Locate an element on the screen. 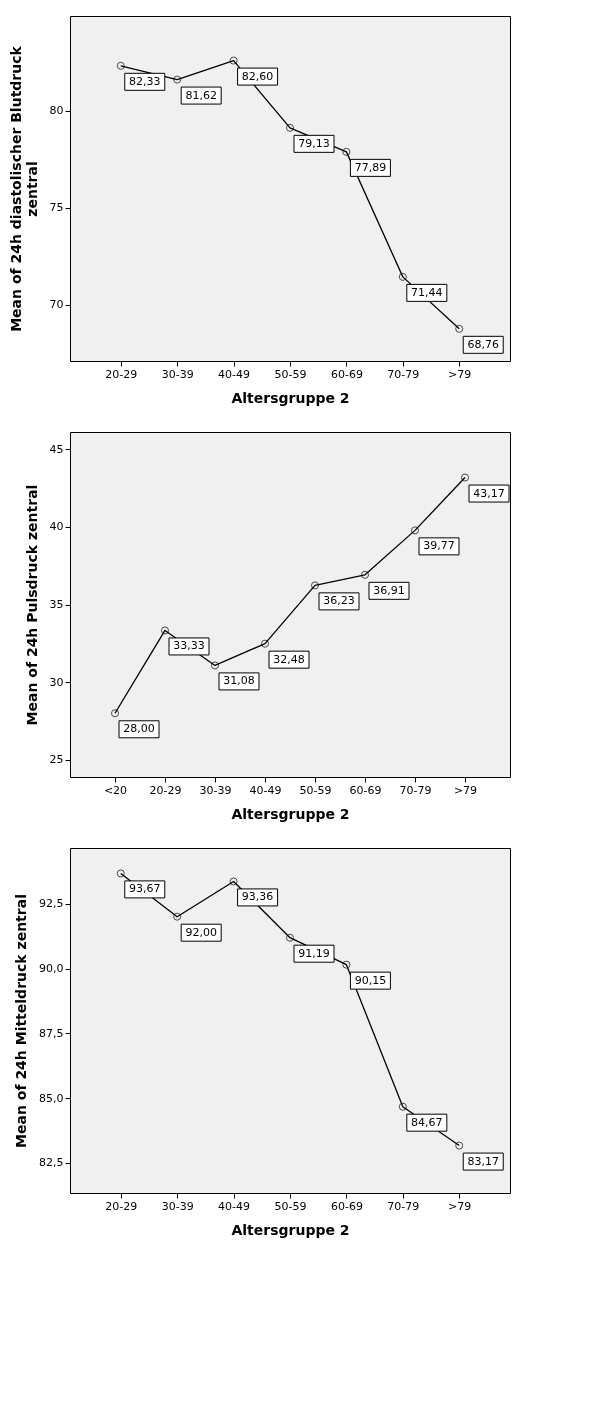 This screenshot has width=593, height=1403. data-label: 77,89 is located at coordinates (370, 167).